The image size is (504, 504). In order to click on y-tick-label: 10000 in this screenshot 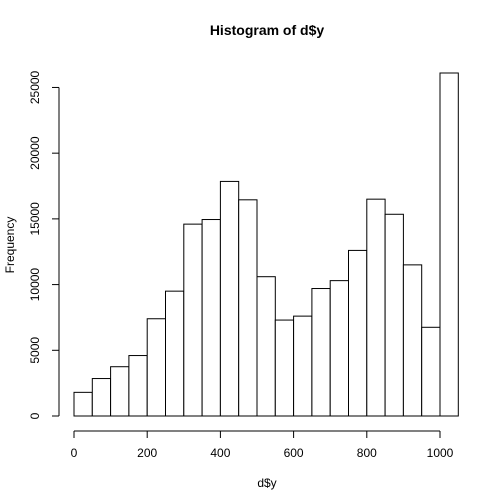, I will do `click(35, 285)`.